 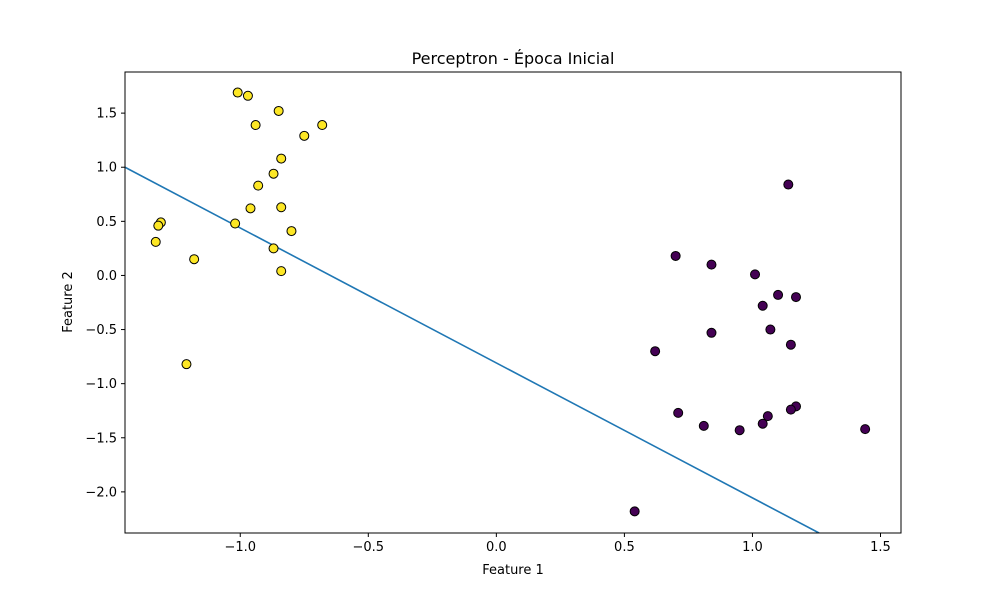 I want to click on x-tick-label: −0.5, so click(x=369, y=547).